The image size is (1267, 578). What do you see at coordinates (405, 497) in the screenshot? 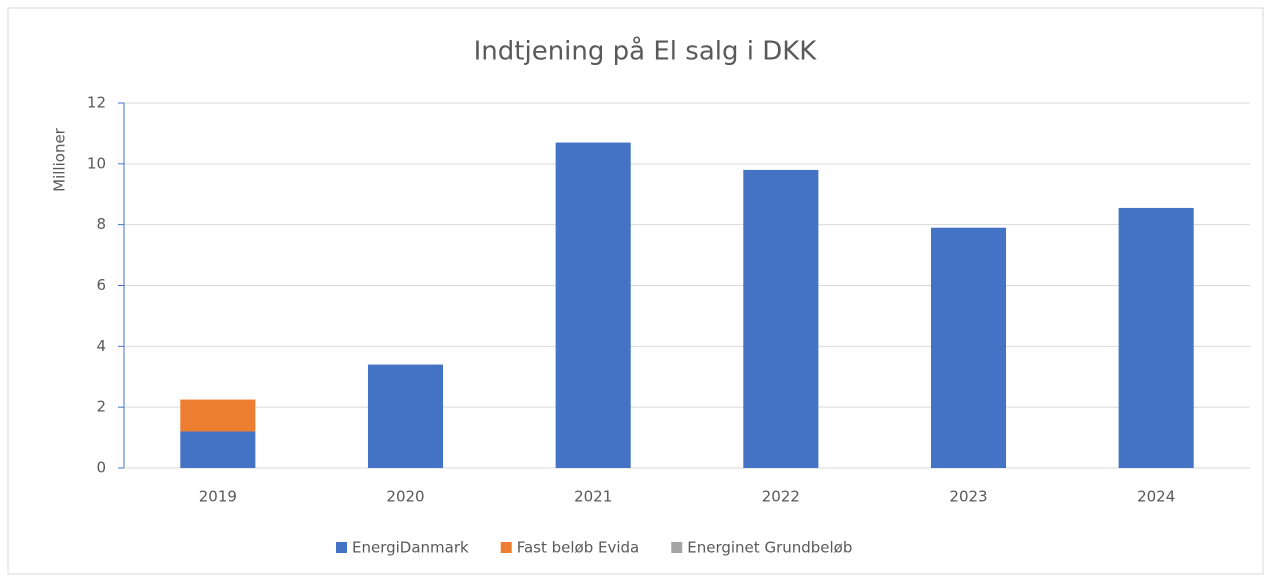
I see `x-tick-label: 2020` at bounding box center [405, 497].